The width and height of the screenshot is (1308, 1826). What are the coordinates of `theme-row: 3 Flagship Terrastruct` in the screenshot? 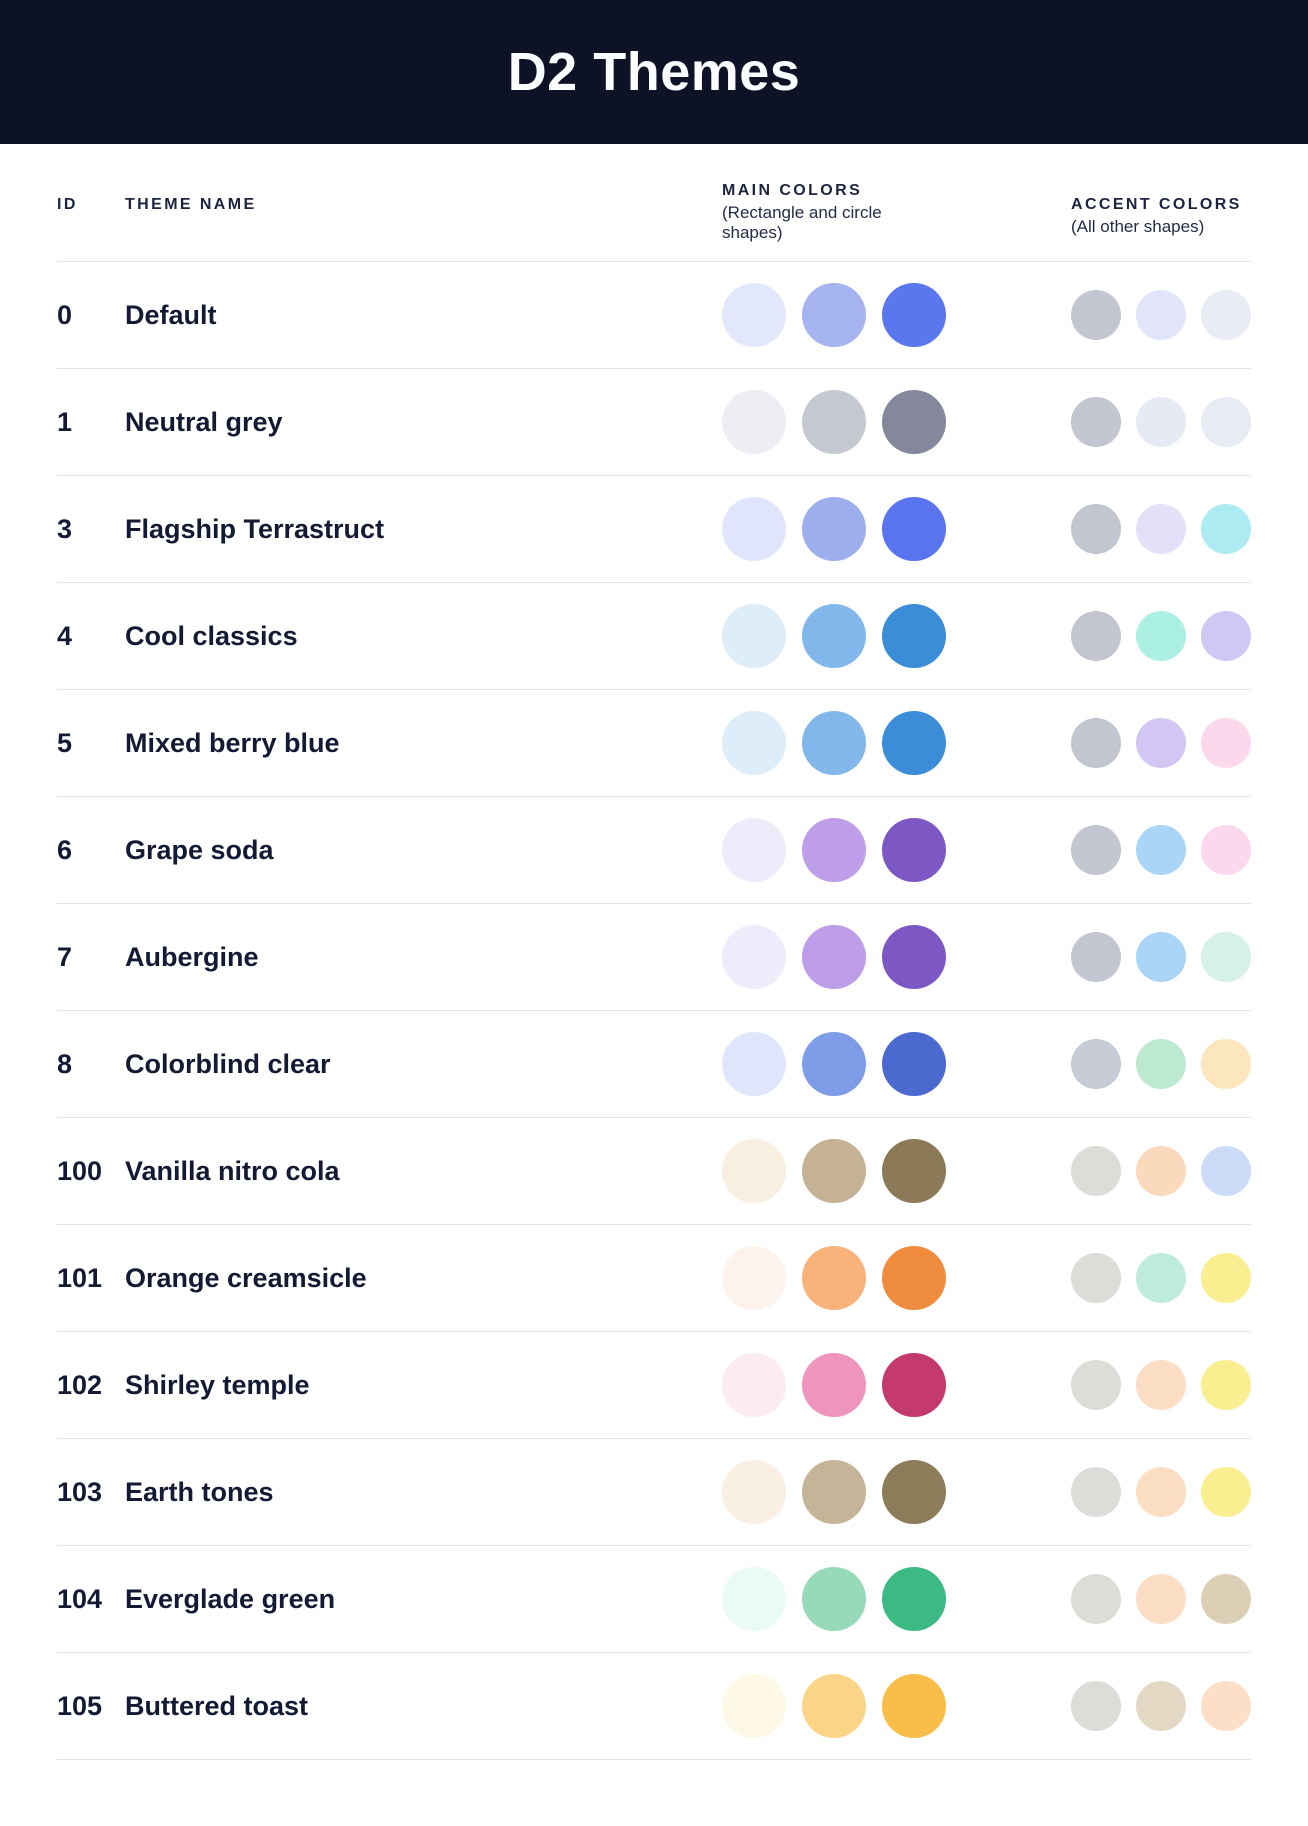 It's located at (654, 528).